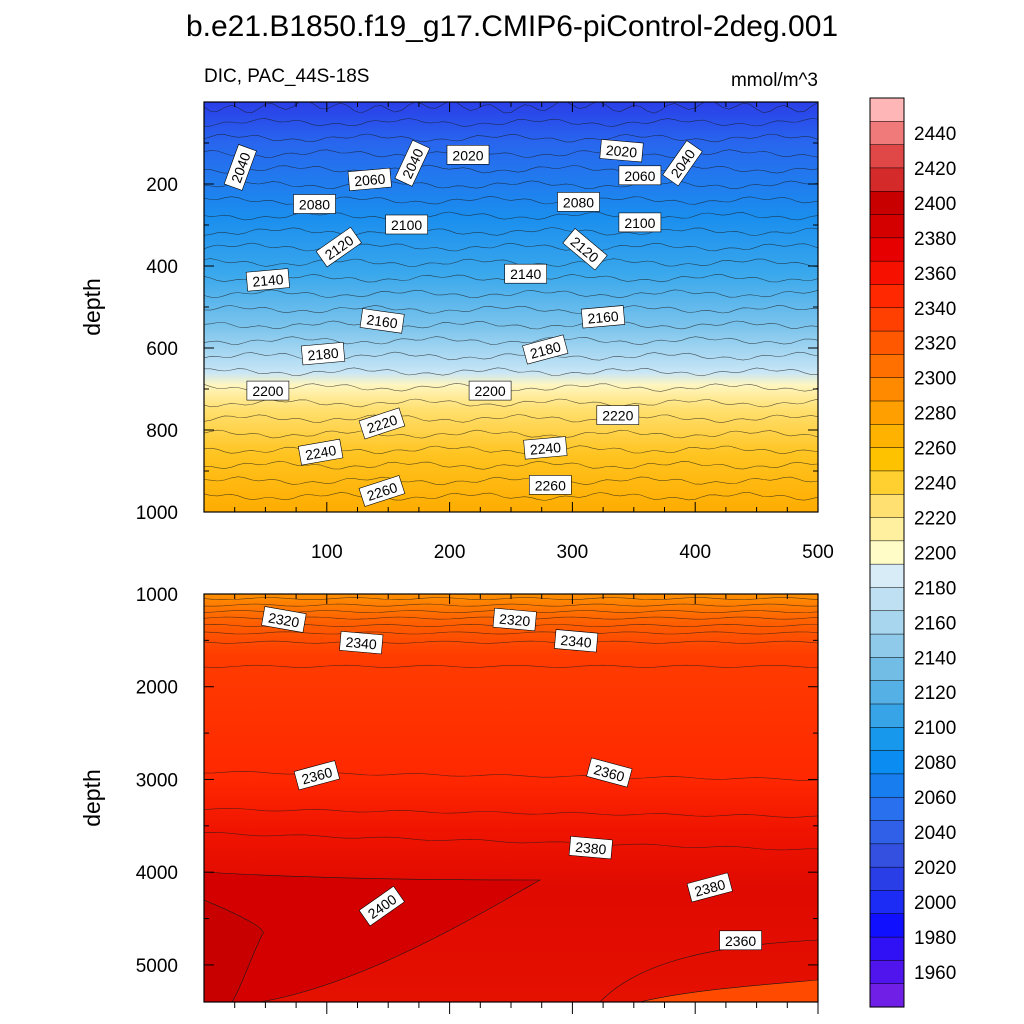 This screenshot has width=1024, height=1024. Describe the element at coordinates (162, 431) in the screenshot. I see `y-tick-label: 800` at that location.